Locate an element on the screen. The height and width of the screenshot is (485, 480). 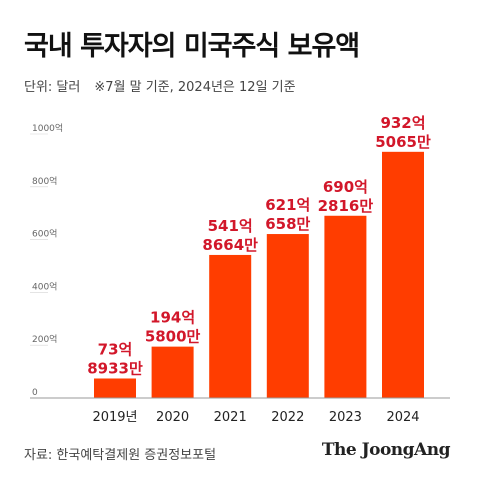
bar-value-label: 621억 is located at coordinates (287, 205).